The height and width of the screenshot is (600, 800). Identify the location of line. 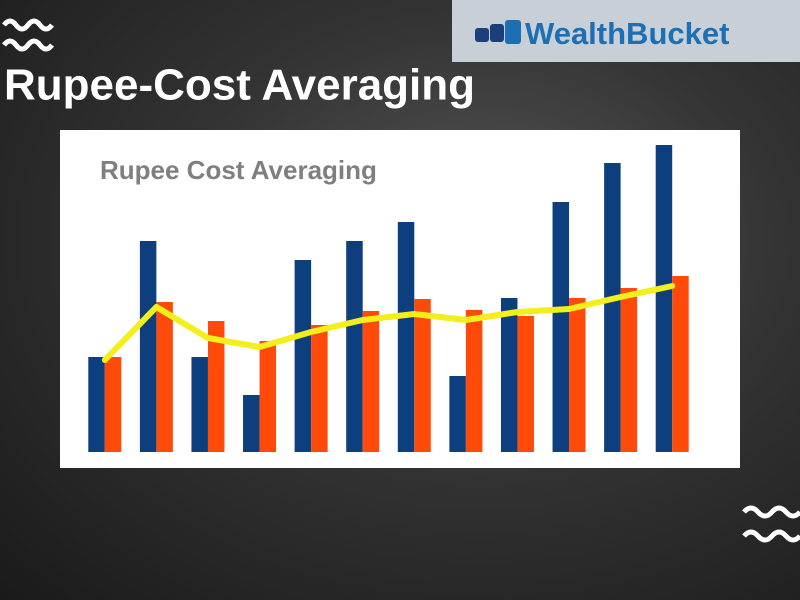
(388, 323).